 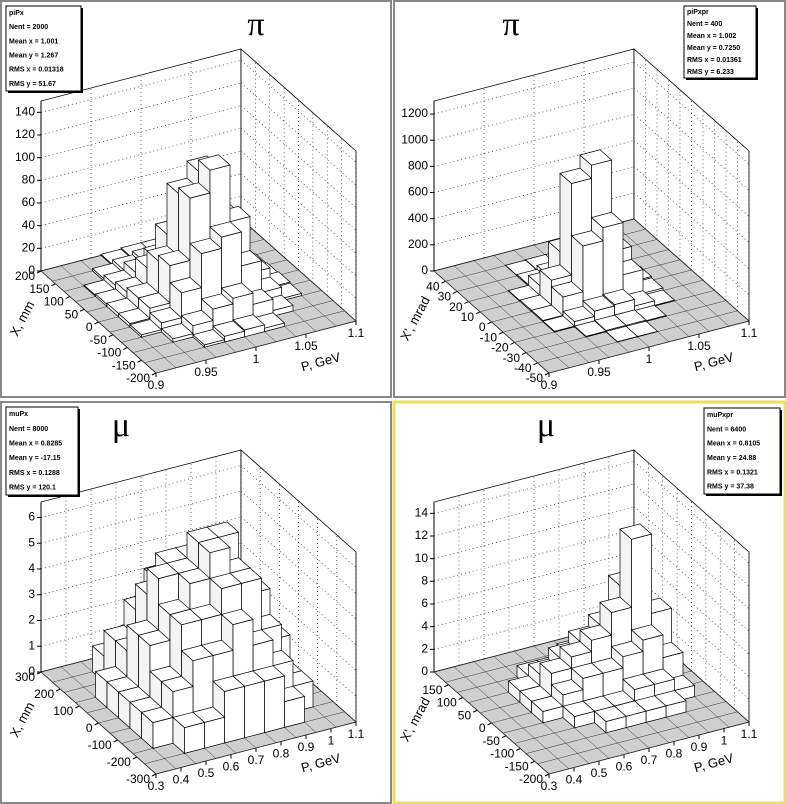 I want to click on y-tick-label: 40, so click(x=433, y=286).